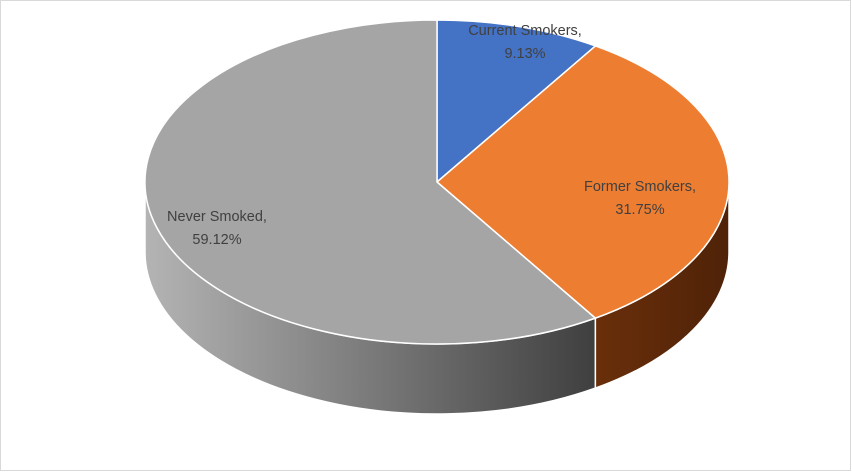 The image size is (852, 472). What do you see at coordinates (640, 187) in the screenshot?
I see `slice-label-former-smokers: Former Smokers,` at bounding box center [640, 187].